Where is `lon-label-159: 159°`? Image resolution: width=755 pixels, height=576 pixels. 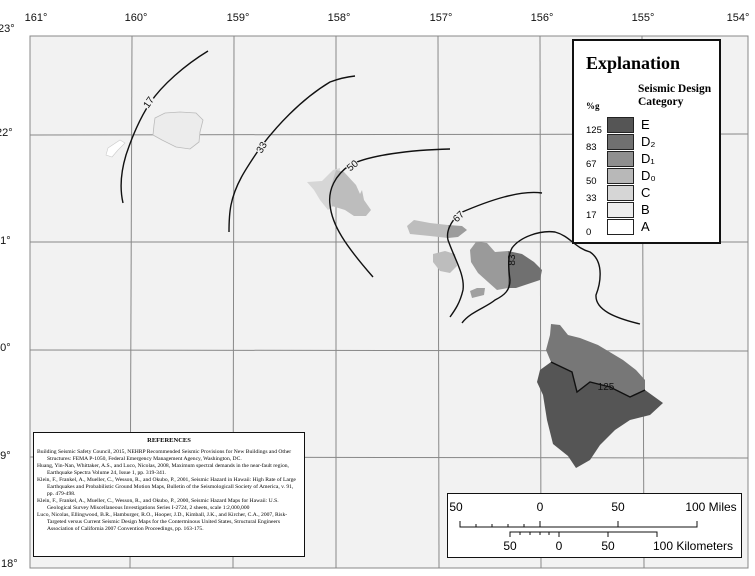 lon-label-159: 159° is located at coordinates (238, 18).